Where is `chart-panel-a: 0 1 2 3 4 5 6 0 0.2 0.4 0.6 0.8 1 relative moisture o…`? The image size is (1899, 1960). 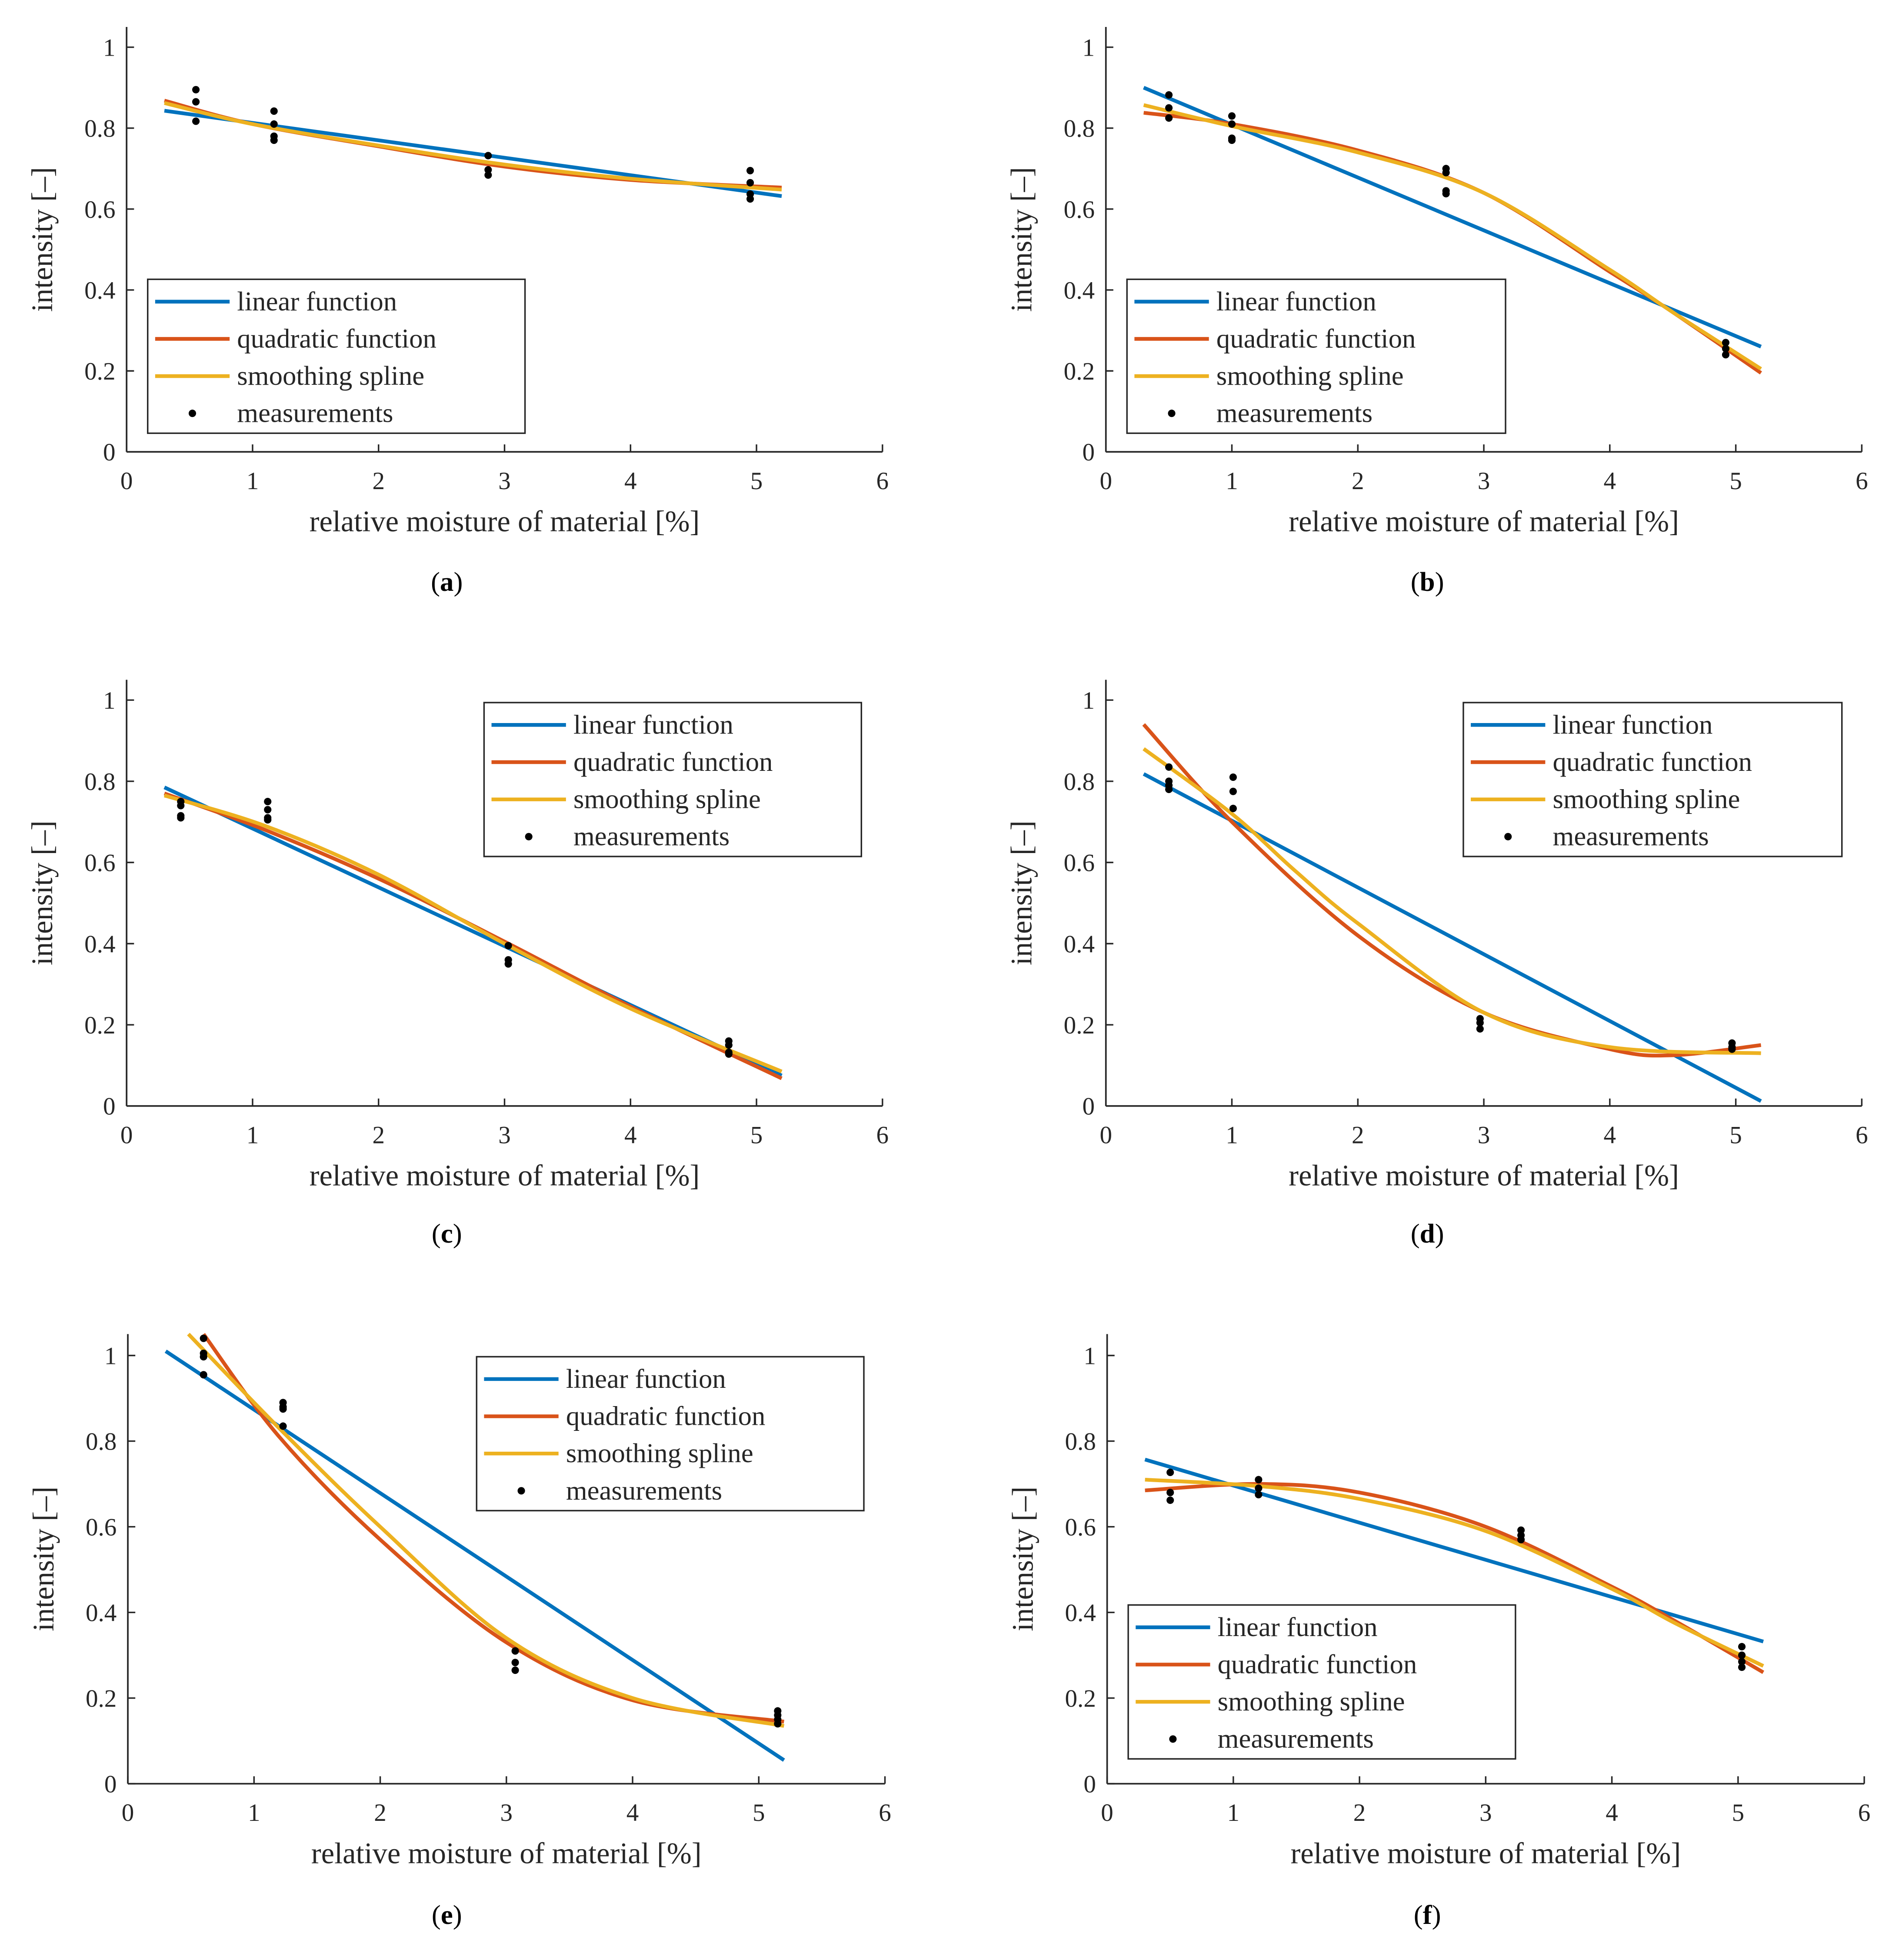 chart-panel-a: 0 1 2 3 4 5 6 0 0.2 0.4 0.6 0.8 1 relative moisture o… is located at coordinates (457, 312).